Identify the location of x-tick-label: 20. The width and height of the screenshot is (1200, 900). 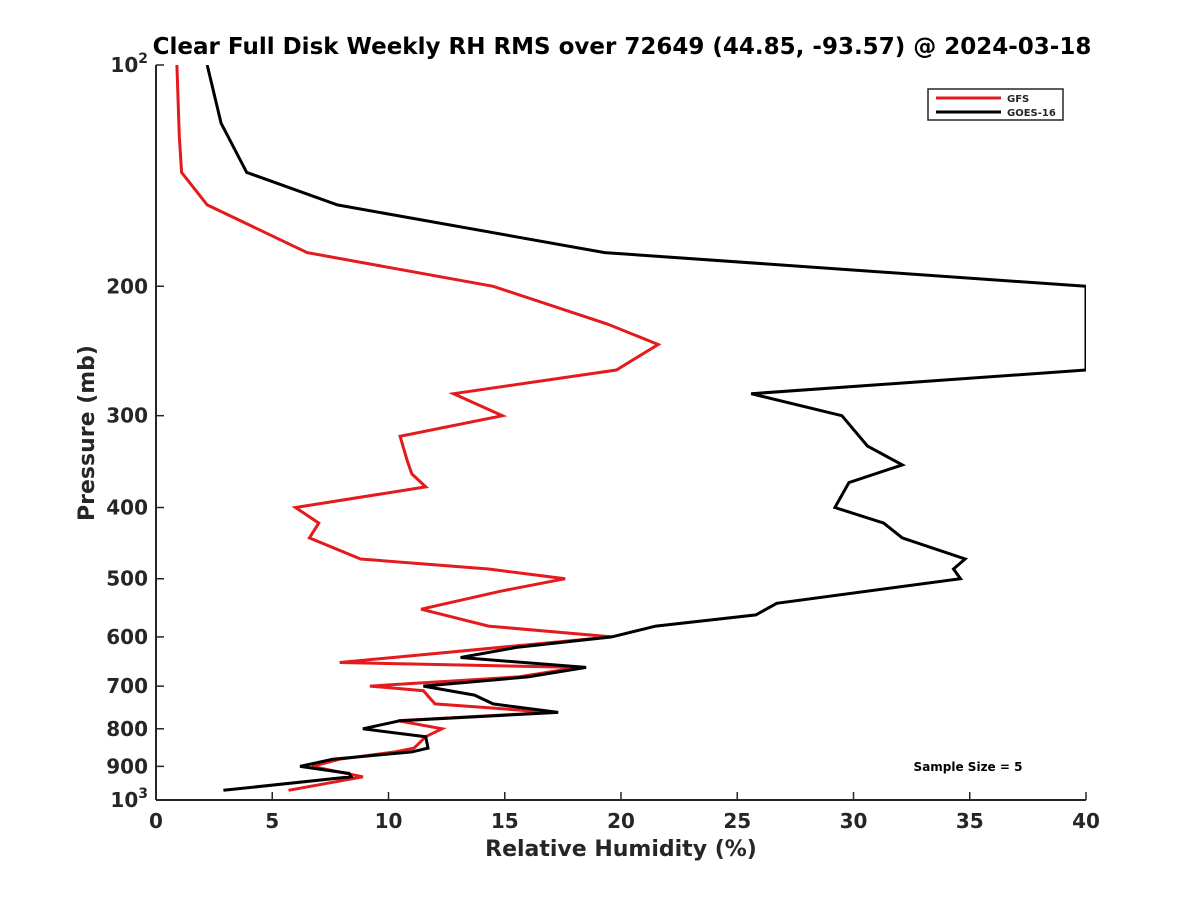
(621, 821).